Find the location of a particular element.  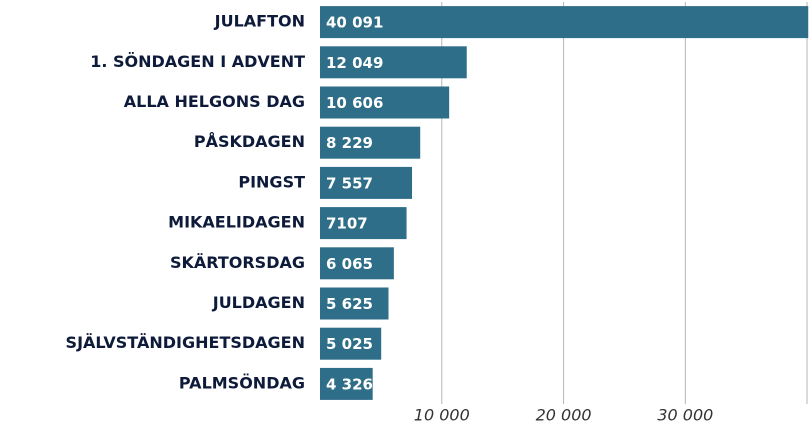

category-label: JULAFTON is located at coordinates (259, 21).